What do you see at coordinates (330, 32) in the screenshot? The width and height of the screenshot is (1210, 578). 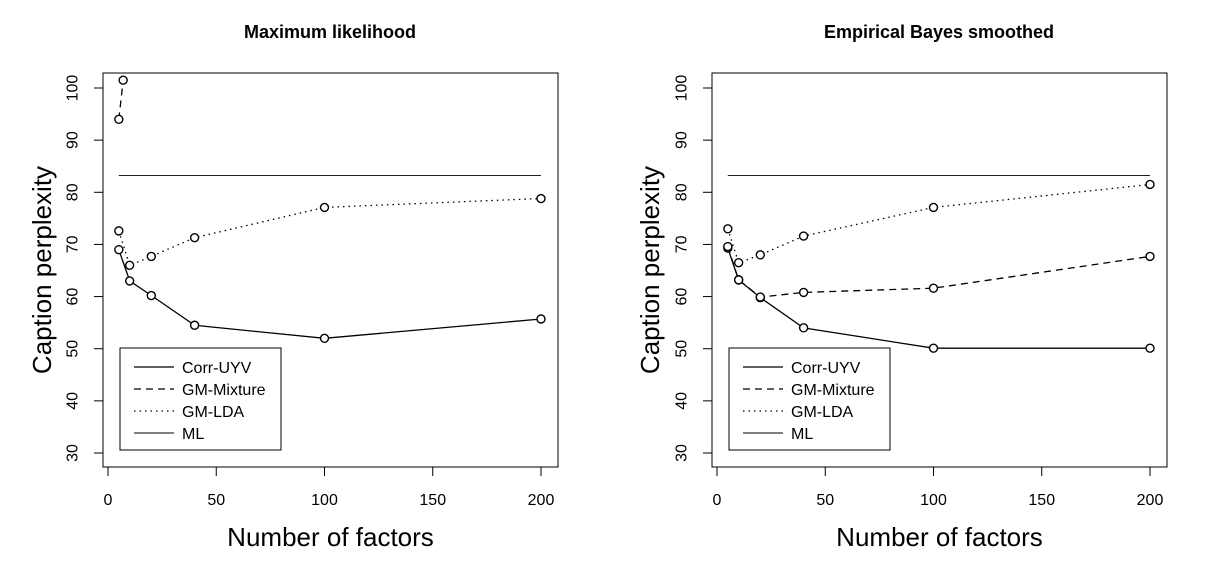 I see `chart-title: Maximum likelihood` at bounding box center [330, 32].